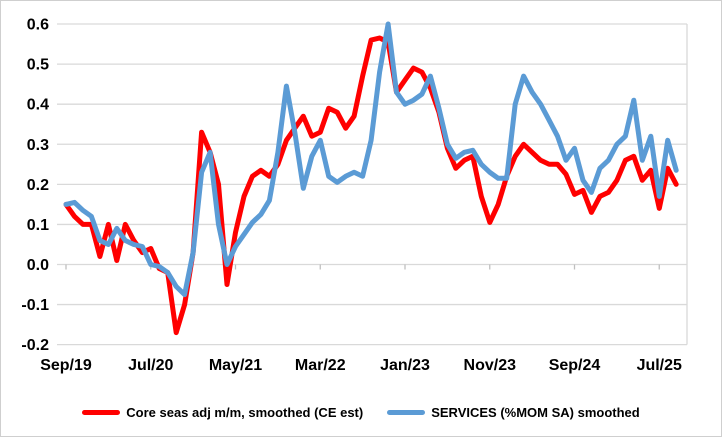  What do you see at coordinates (38, 225) in the screenshot?
I see `y-tick-label: 0.1` at bounding box center [38, 225].